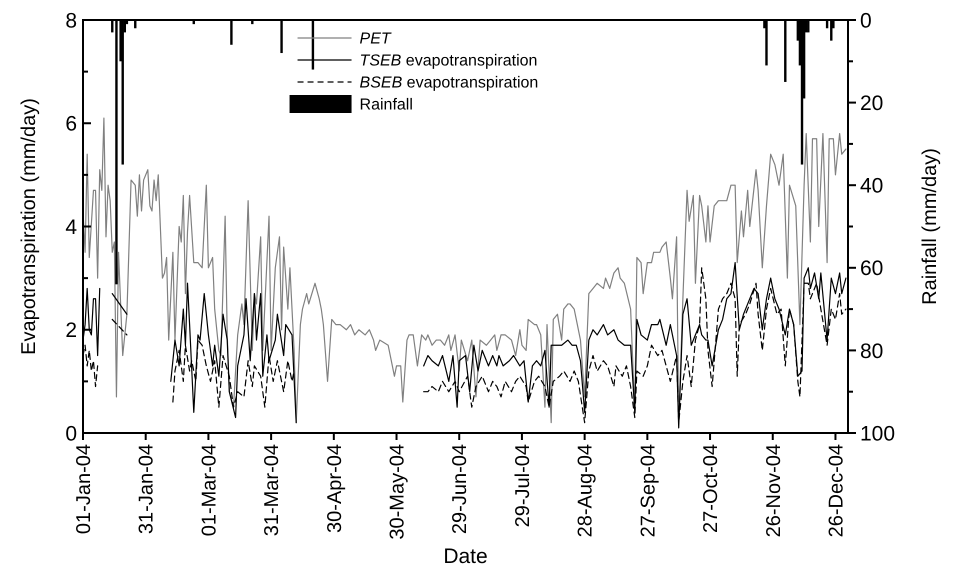 The width and height of the screenshot is (956, 573). Describe the element at coordinates (523, 486) in the screenshot. I see `x-tick-label: 29-Jul-04` at that location.